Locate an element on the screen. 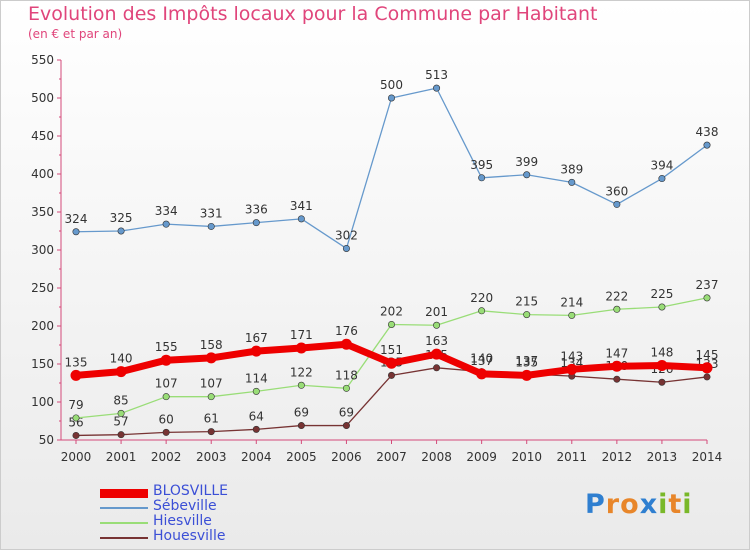 This screenshot has height=550, width=750. x-tick-label: 2005 is located at coordinates (301, 457).